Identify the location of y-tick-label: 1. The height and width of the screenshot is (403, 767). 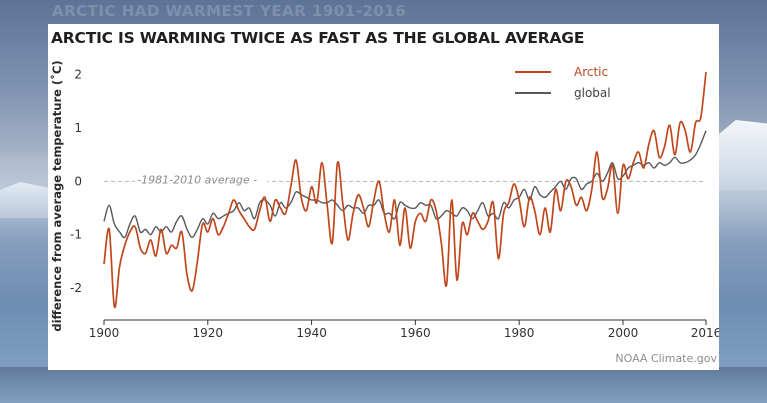
(78, 128).